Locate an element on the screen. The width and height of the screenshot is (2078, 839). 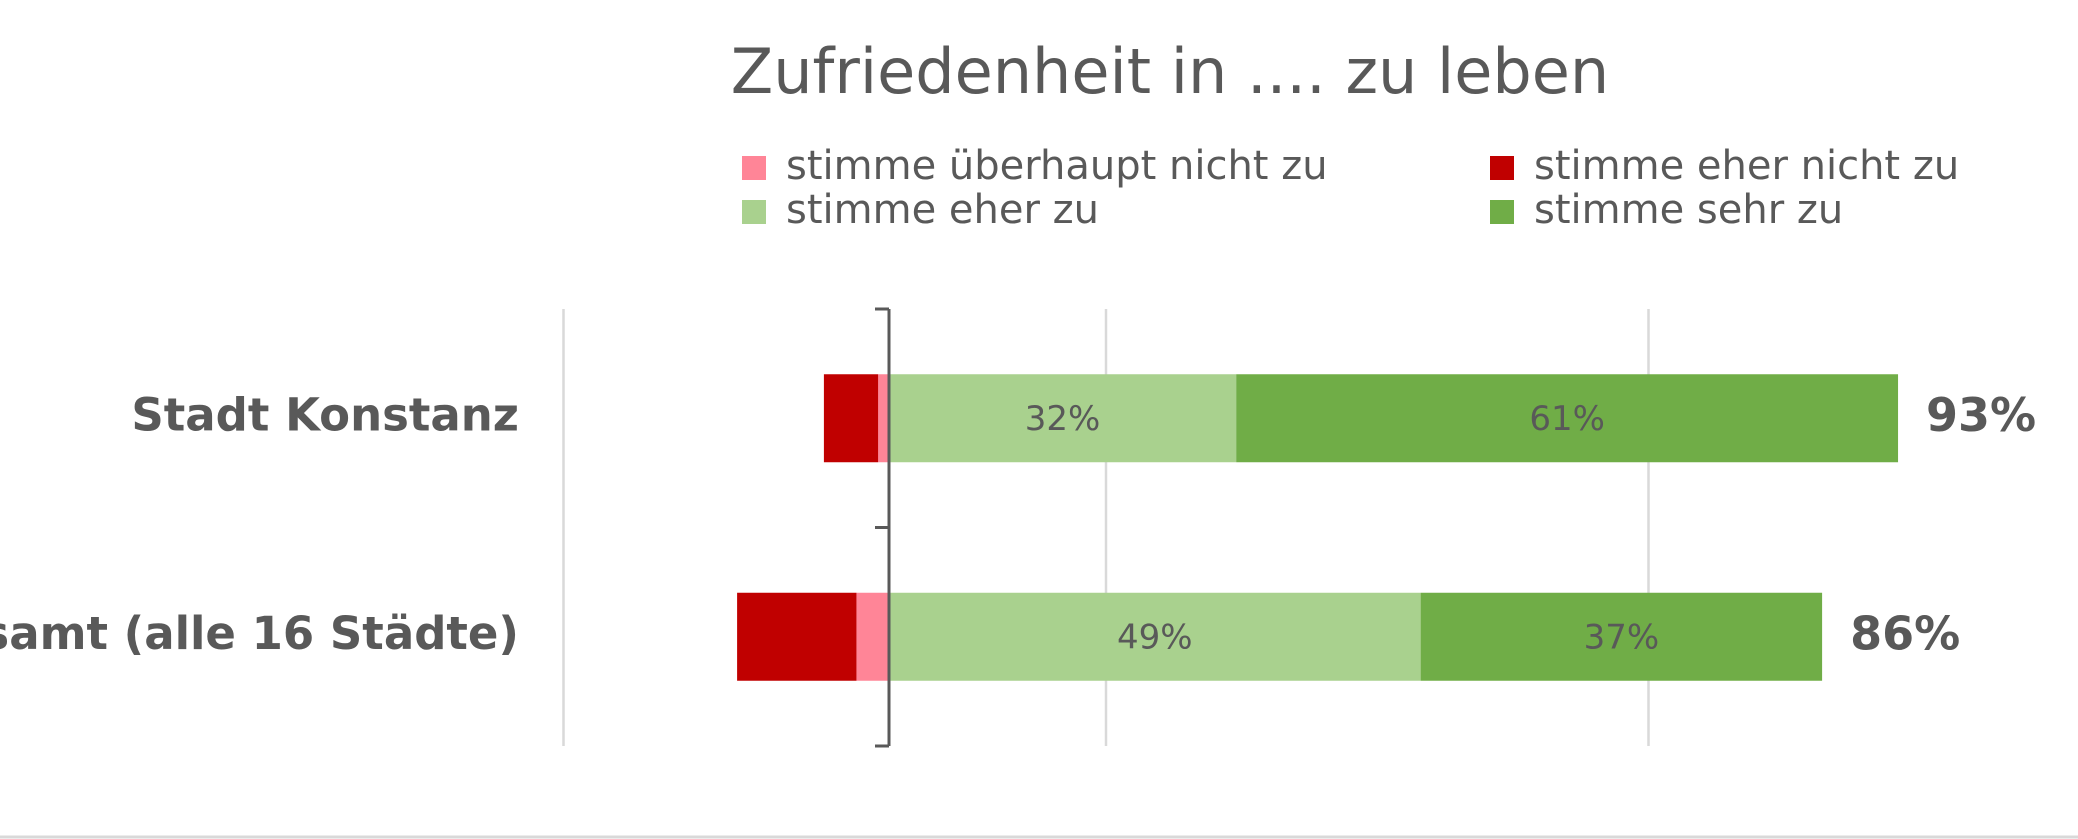
legend-label: stimme überhaupt nicht zu is located at coordinates (1057, 166).